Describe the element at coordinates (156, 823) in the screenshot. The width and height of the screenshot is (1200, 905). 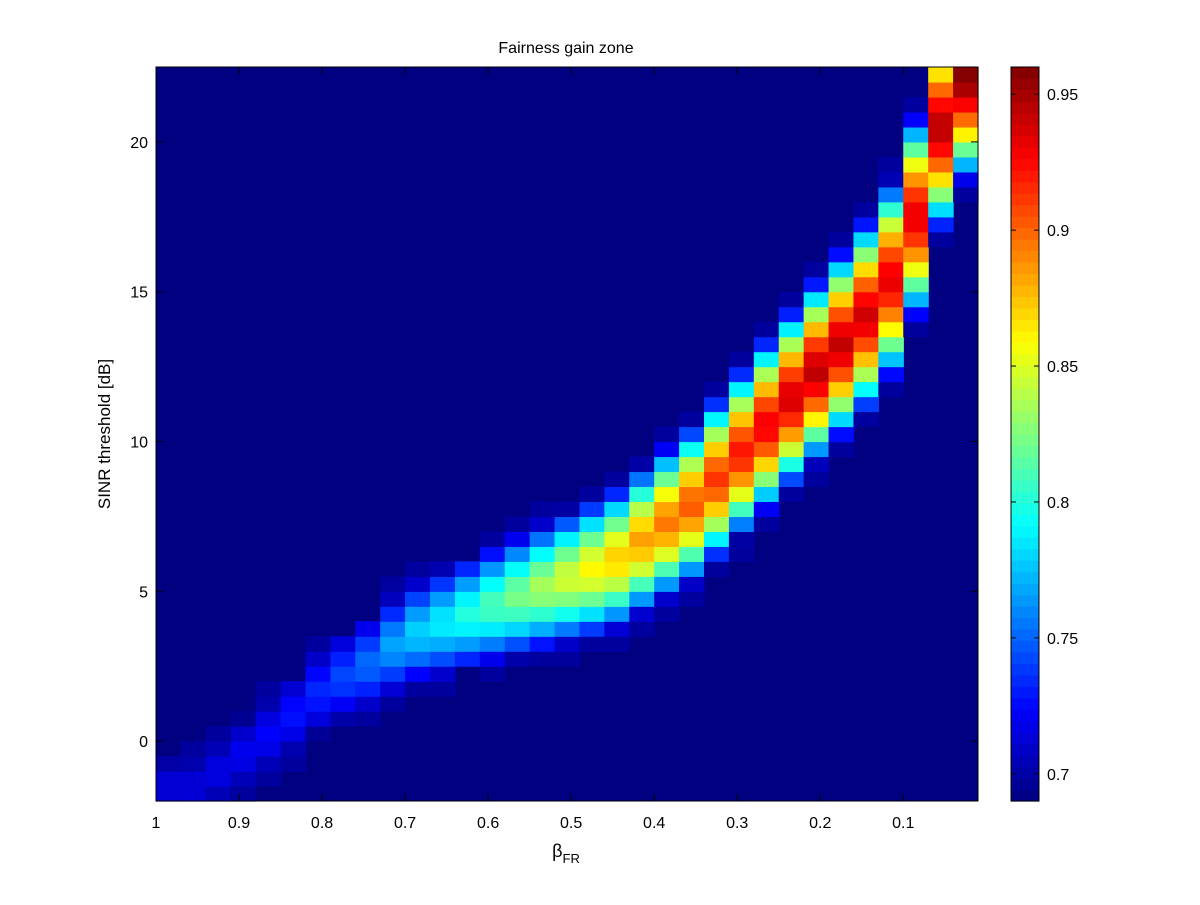
I see `x-tick-label: 1` at that location.